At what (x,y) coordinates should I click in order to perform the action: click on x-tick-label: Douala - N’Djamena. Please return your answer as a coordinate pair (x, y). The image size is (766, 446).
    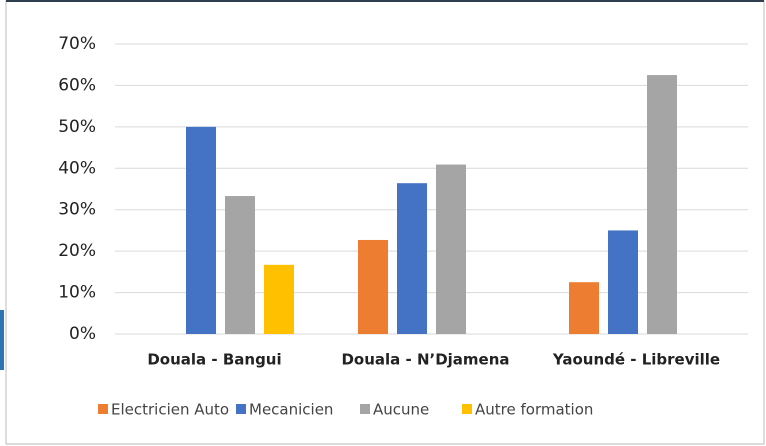
    Looking at the image, I should click on (425, 360).